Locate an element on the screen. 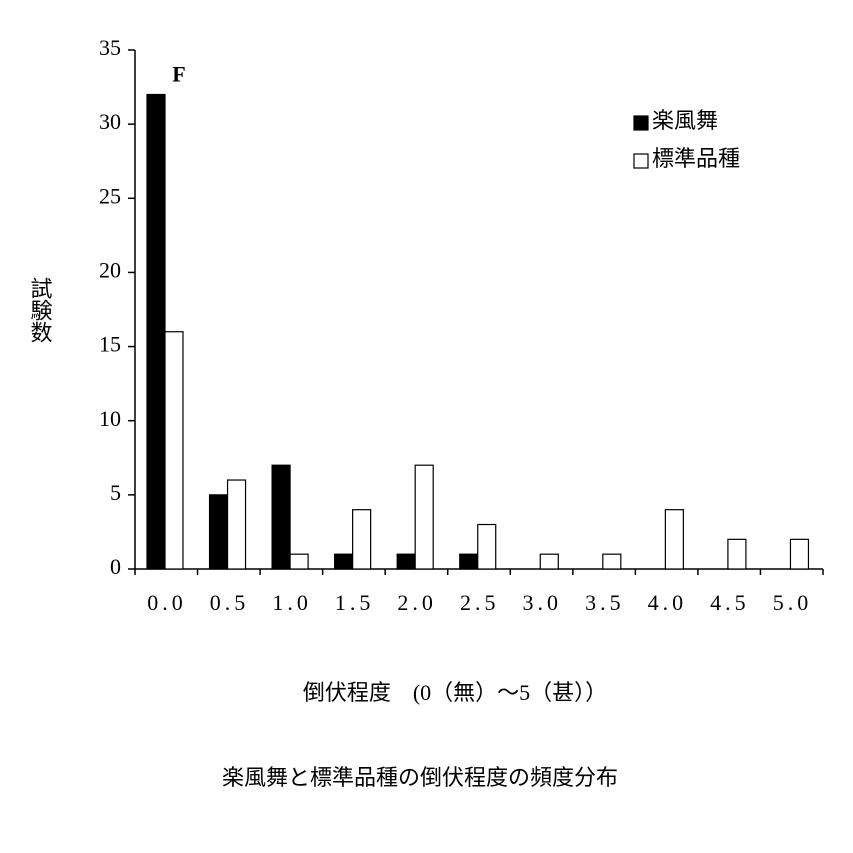 Image resolution: width=853 pixels, height=853 pixels. x-axis-label: 倒伏程度 (0（無）～5（甚）） is located at coordinates (455, 692).